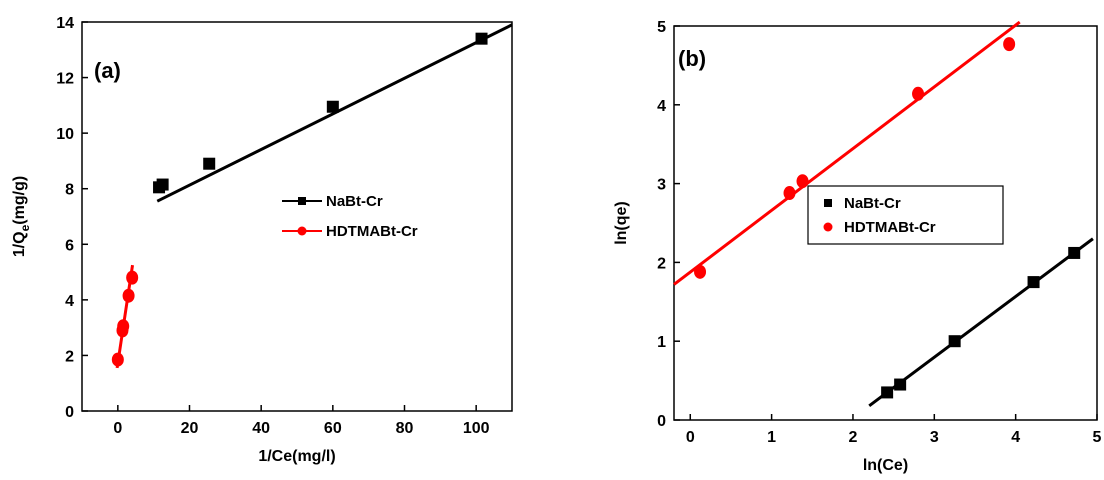 The width and height of the screenshot is (1104, 480). What do you see at coordinates (1097, 437) in the screenshot?
I see `x-tick-label: 5` at bounding box center [1097, 437].